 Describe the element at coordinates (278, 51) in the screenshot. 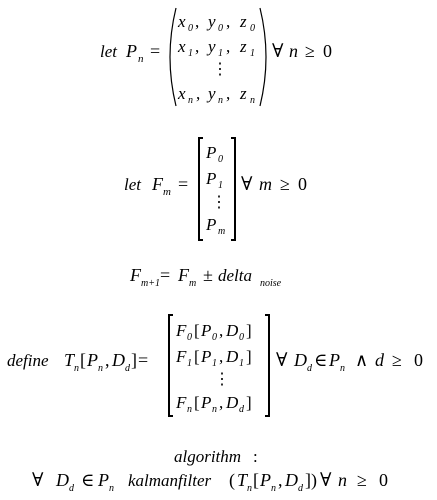

I see `eq1-forall: ∀` at that location.